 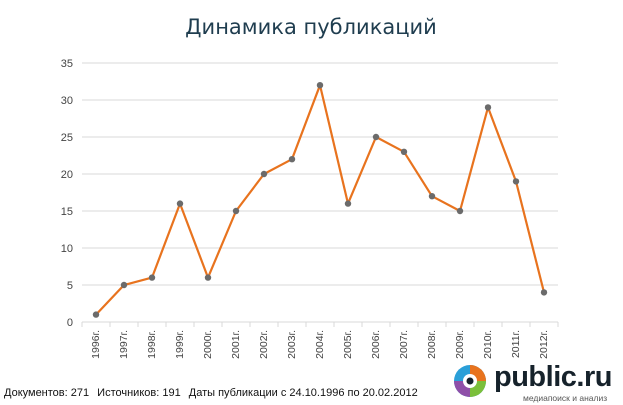 I want to click on x-tick-label: 2007г., so click(x=404, y=344).